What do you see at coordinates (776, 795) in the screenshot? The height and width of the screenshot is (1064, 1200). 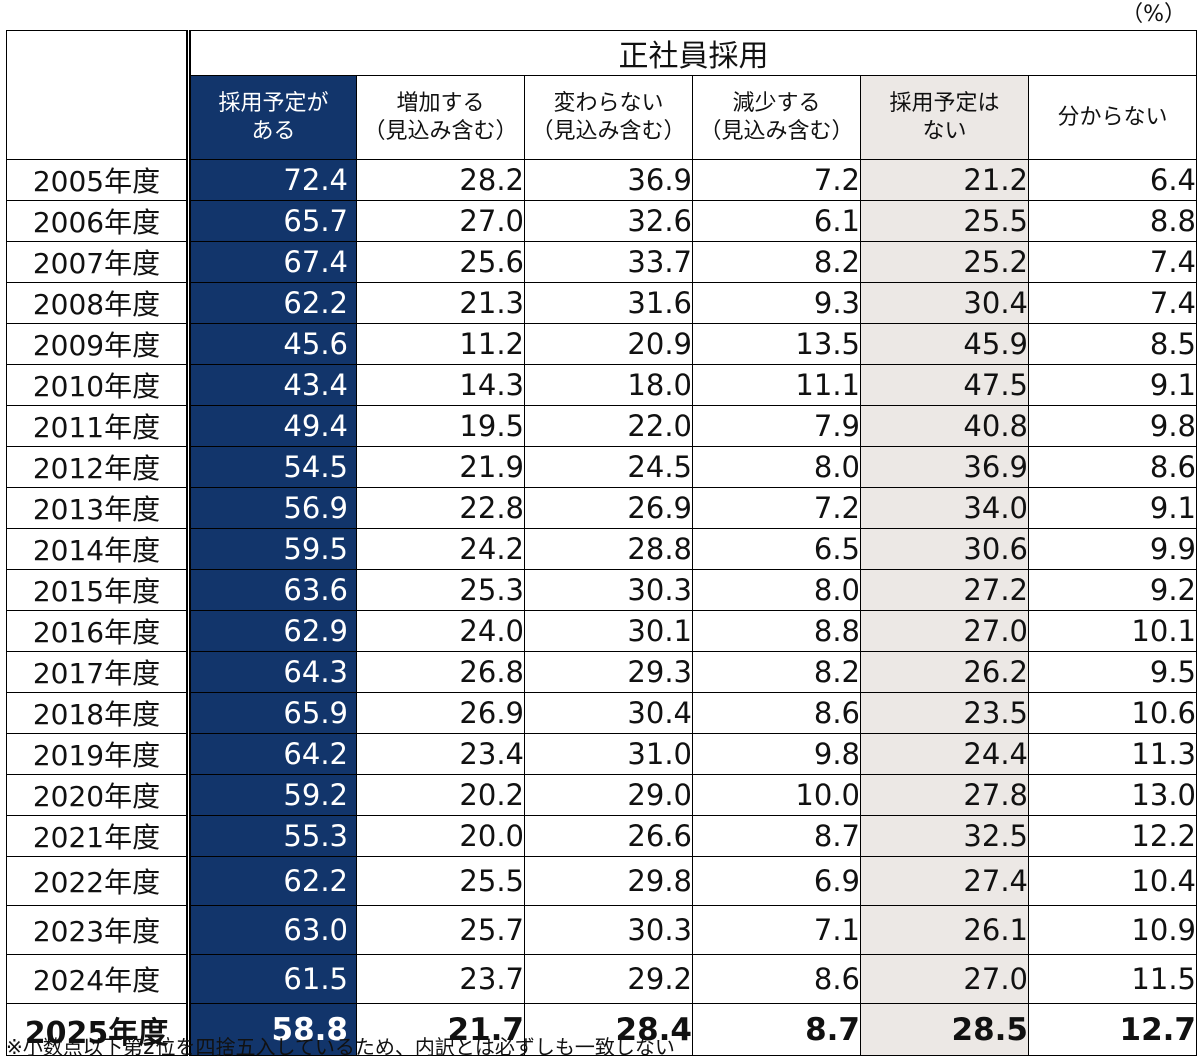 I see `cell-decrease: 10.0` at bounding box center [776, 795].